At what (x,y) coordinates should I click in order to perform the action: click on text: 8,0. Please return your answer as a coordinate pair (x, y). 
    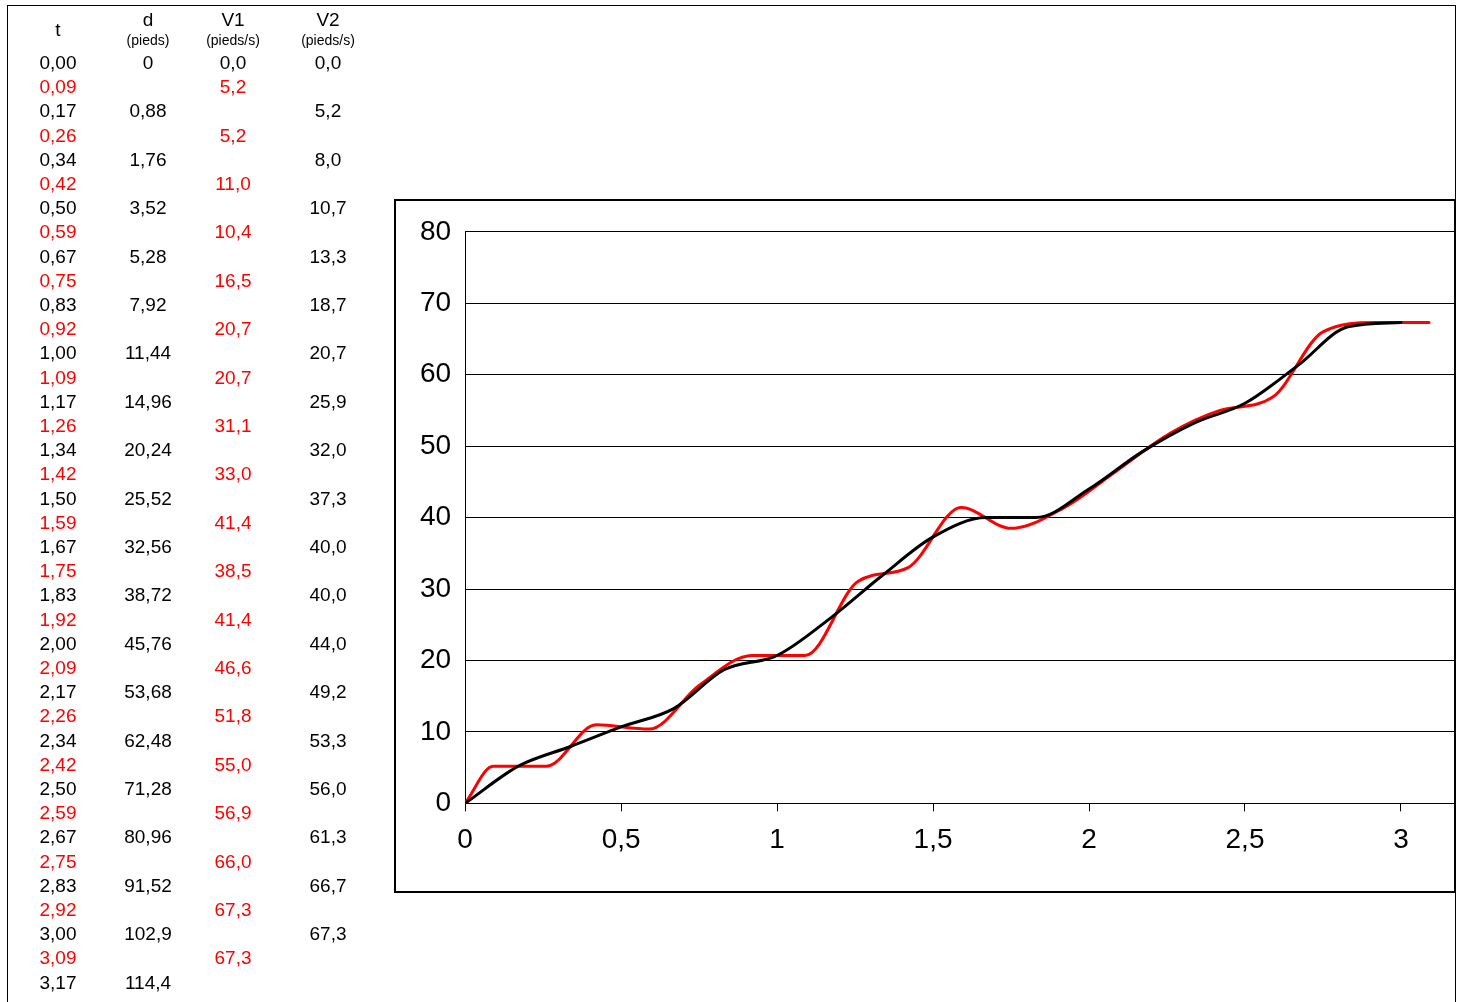
    Looking at the image, I should click on (328, 159).